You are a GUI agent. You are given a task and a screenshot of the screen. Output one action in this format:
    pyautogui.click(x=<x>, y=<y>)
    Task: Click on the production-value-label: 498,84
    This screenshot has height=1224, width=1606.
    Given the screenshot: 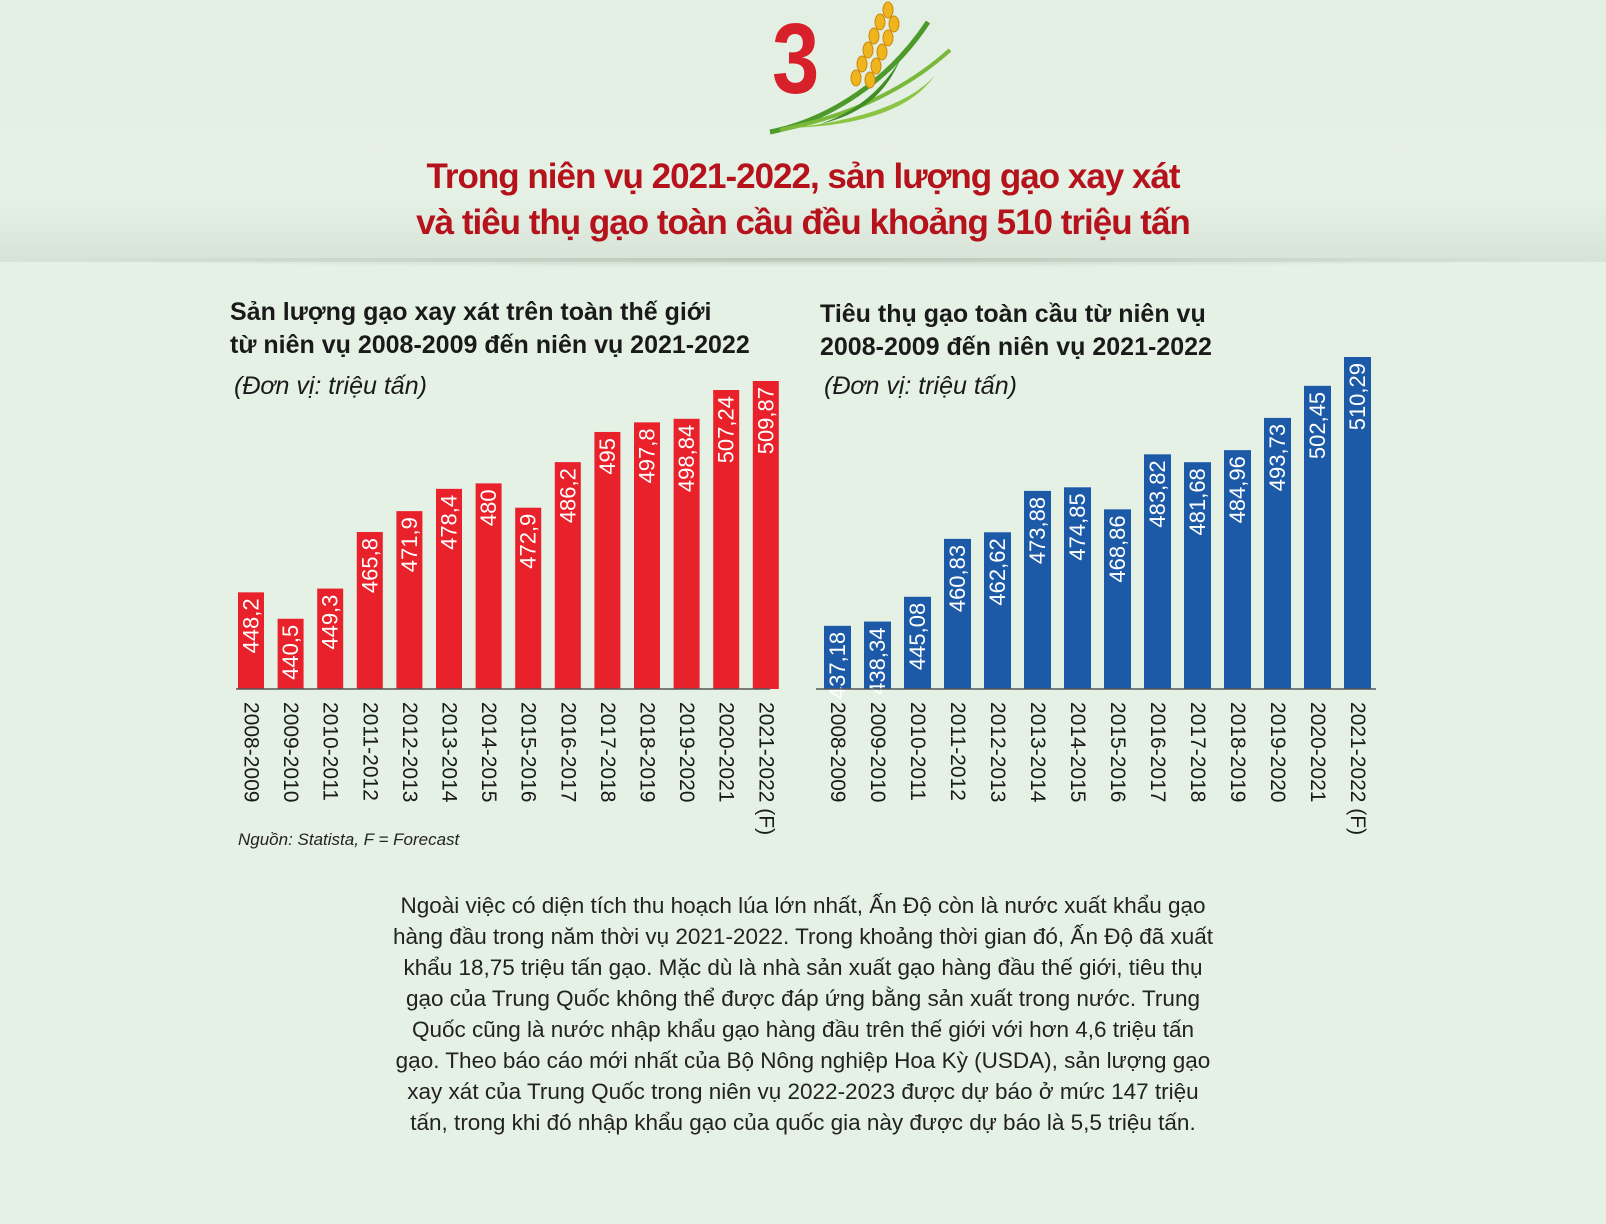 What is the action you would take?
    pyautogui.click(x=686, y=458)
    